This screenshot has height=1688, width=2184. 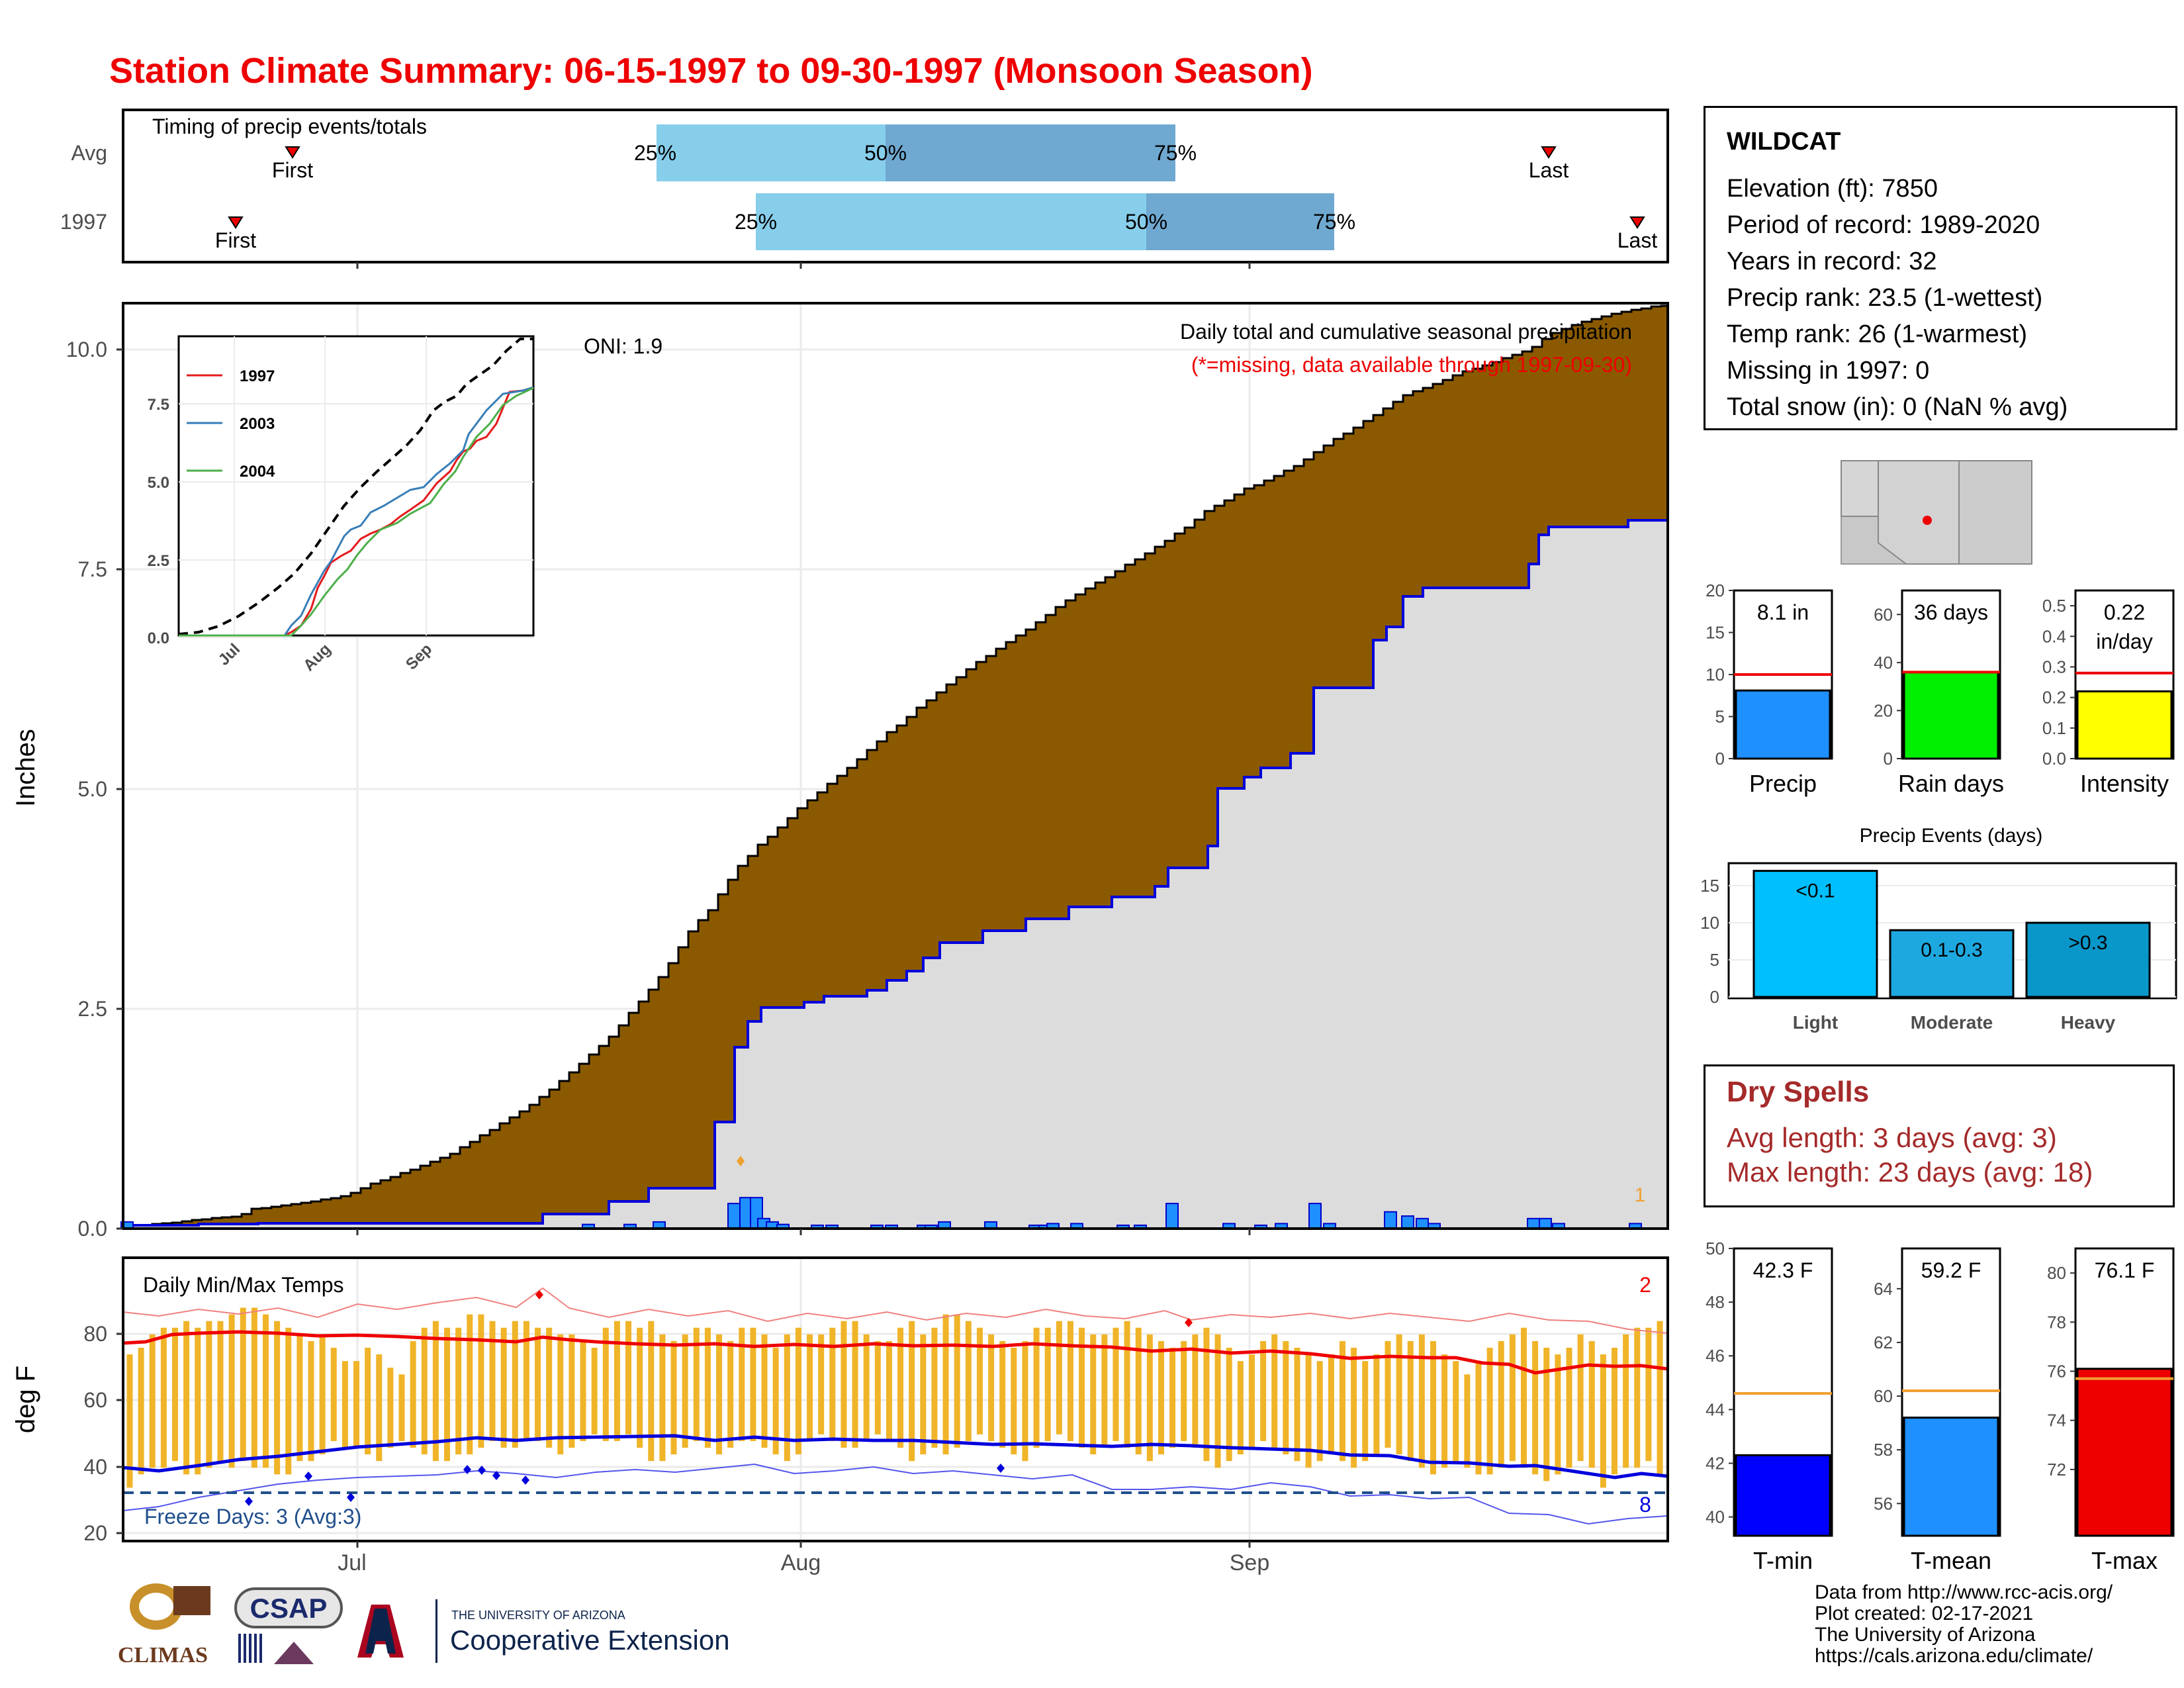 What do you see at coordinates (1334, 222) in the screenshot?
I see `y1997-75-label: 75%` at bounding box center [1334, 222].